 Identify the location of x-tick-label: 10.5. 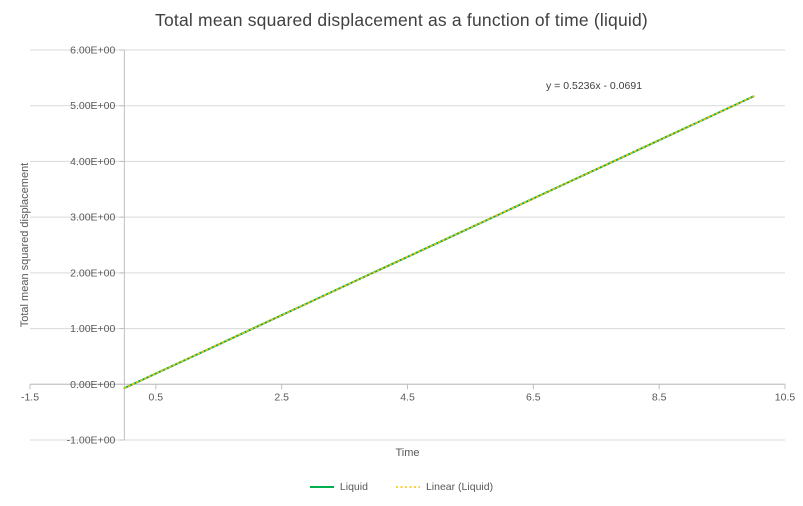
(785, 397).